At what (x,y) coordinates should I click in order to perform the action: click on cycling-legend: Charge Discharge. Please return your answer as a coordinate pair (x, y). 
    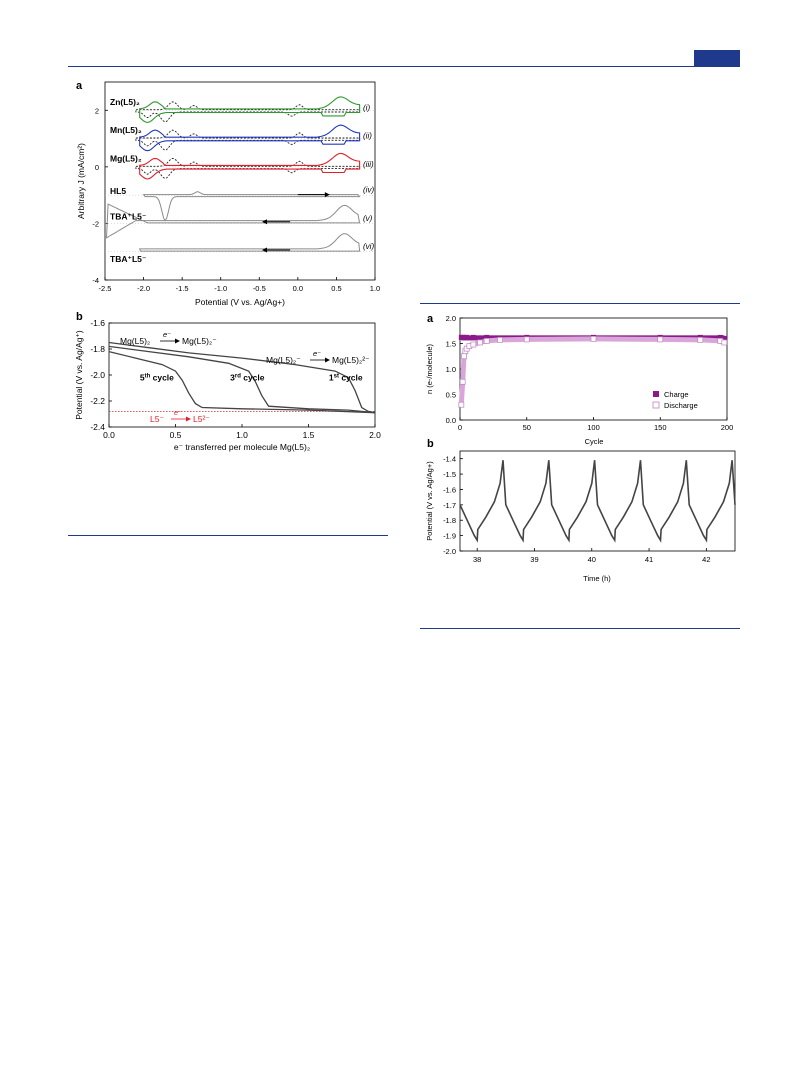
    Looking at the image, I should click on (675, 400).